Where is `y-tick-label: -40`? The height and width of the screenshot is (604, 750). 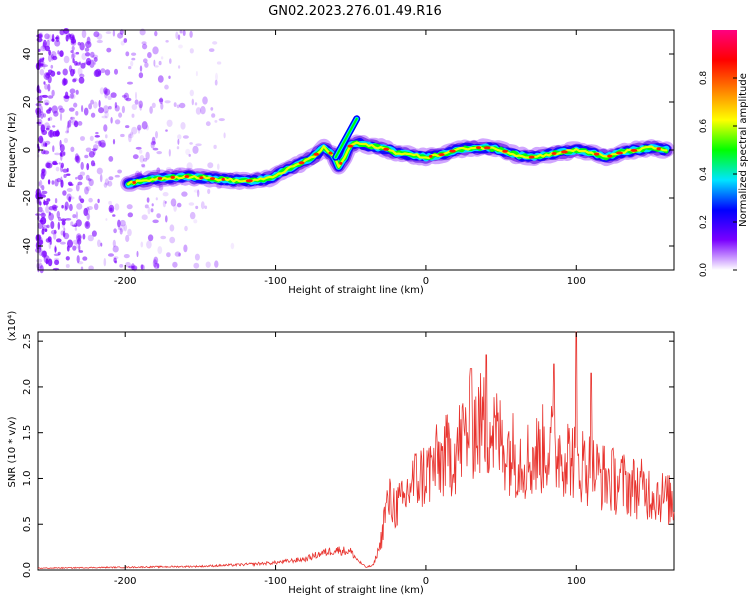
y-tick-label: -40 is located at coordinates (27, 246).